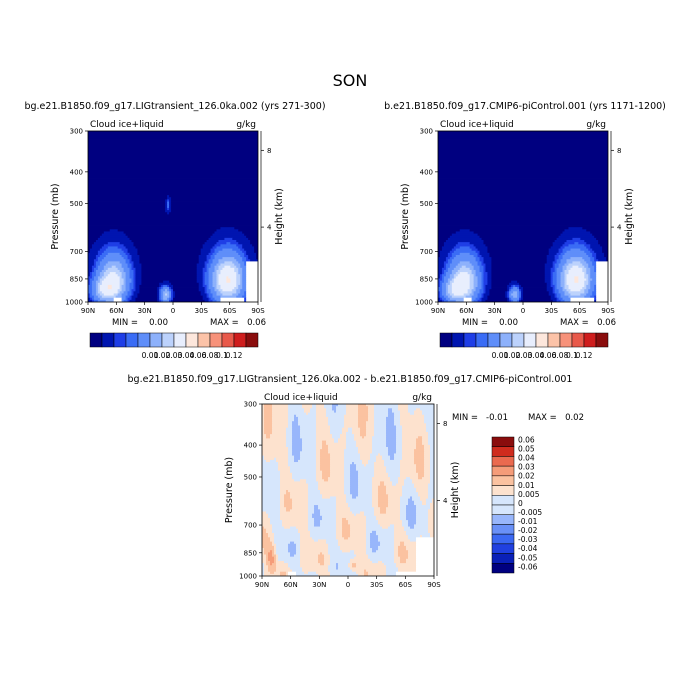 Image resolution: width=700 pixels, height=700 pixels. I want to click on y-axis-title-right: Height (km), so click(455, 490).